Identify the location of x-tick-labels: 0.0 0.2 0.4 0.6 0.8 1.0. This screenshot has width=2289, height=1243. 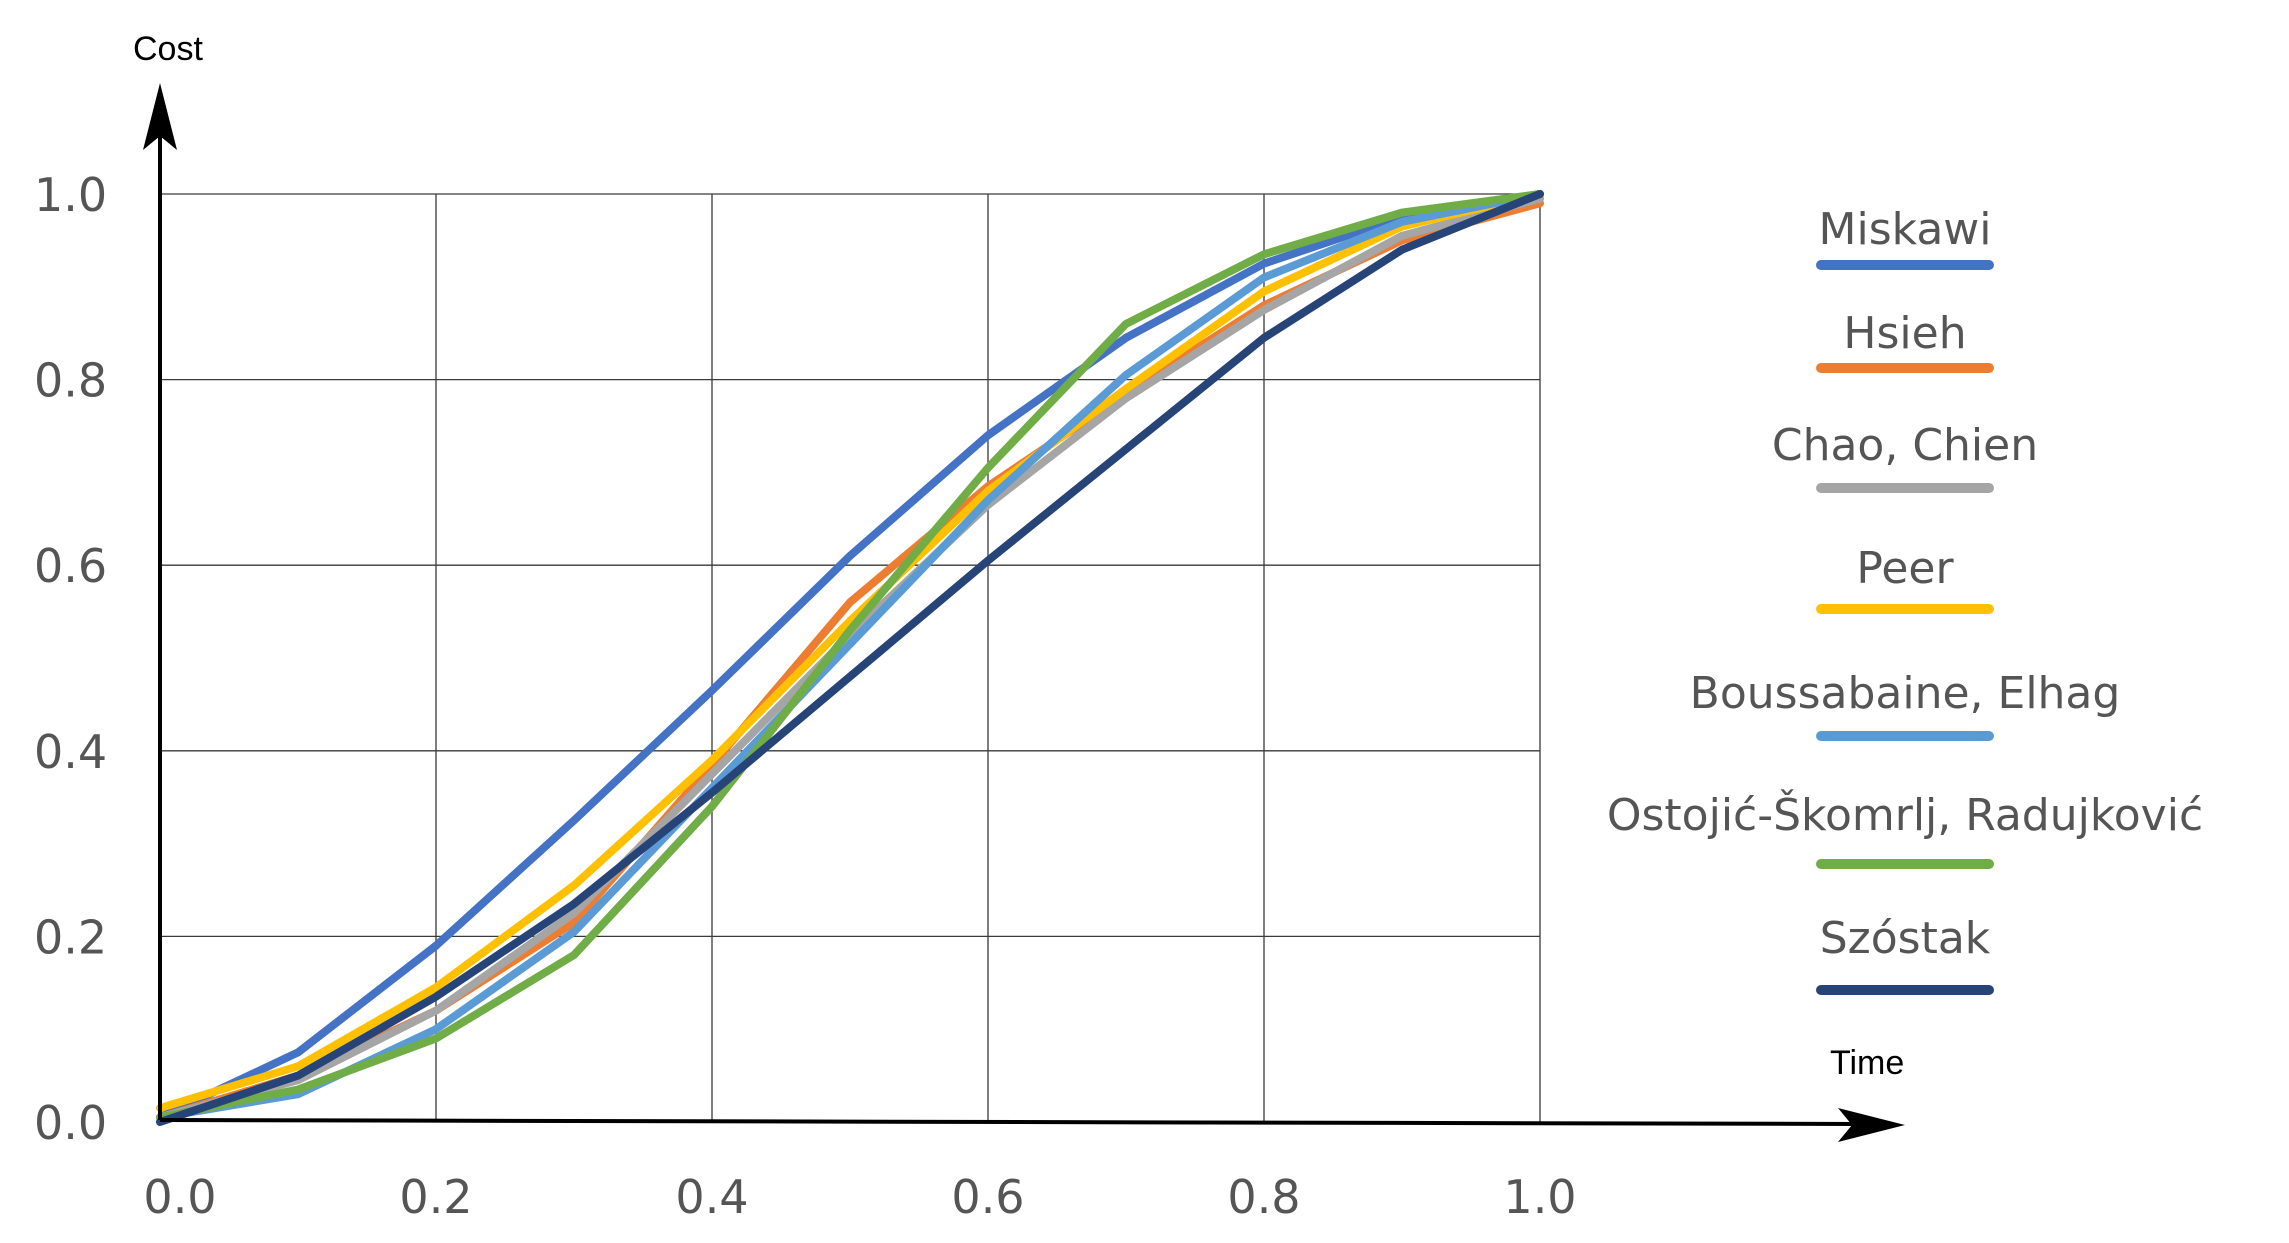
(859, 1197).